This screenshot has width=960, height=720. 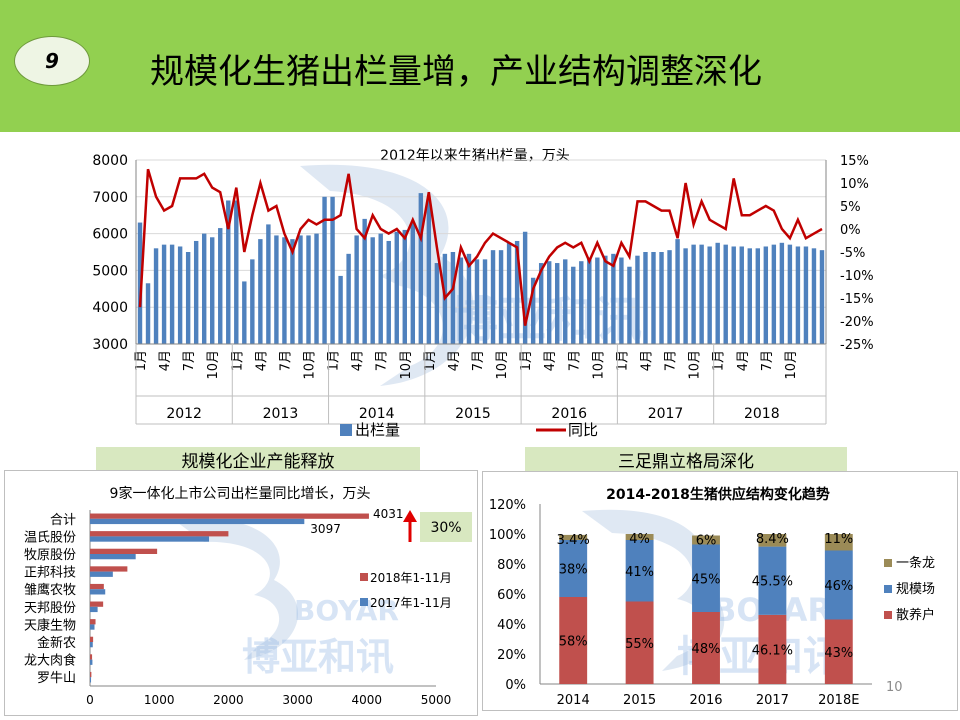 What do you see at coordinates (110, 235) in the screenshot?
I see `y-left-tick: 6000` at bounding box center [110, 235].